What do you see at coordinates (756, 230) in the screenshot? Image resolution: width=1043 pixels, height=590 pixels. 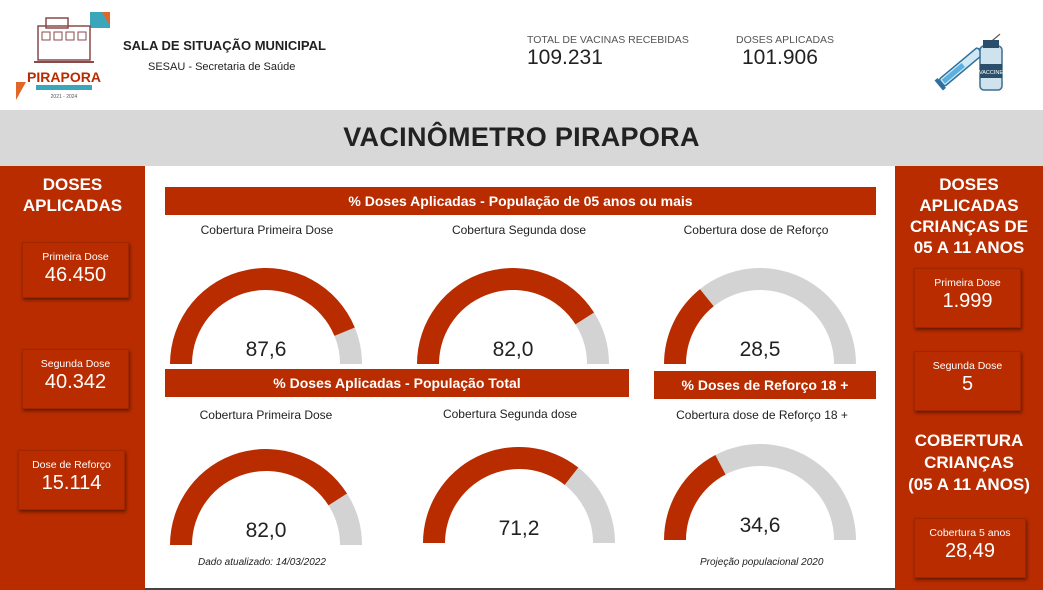 I see `gauge-title: Cobertura dose de Reforço` at bounding box center [756, 230].